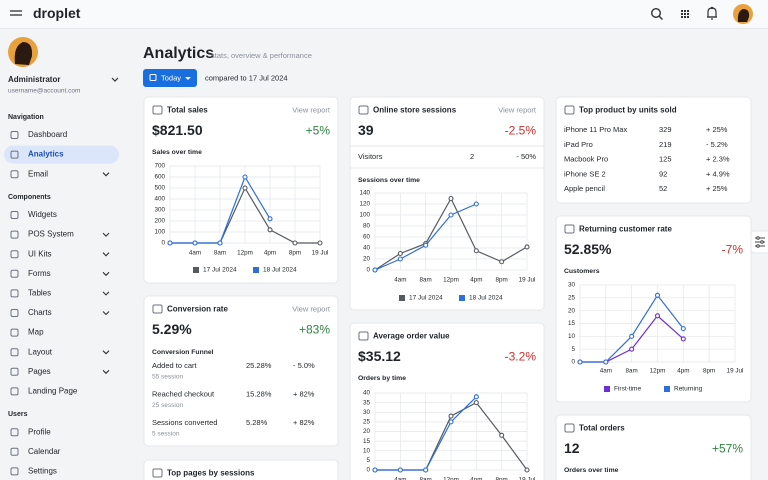 The image size is (768, 480). I want to click on today-button, so click(170, 78).